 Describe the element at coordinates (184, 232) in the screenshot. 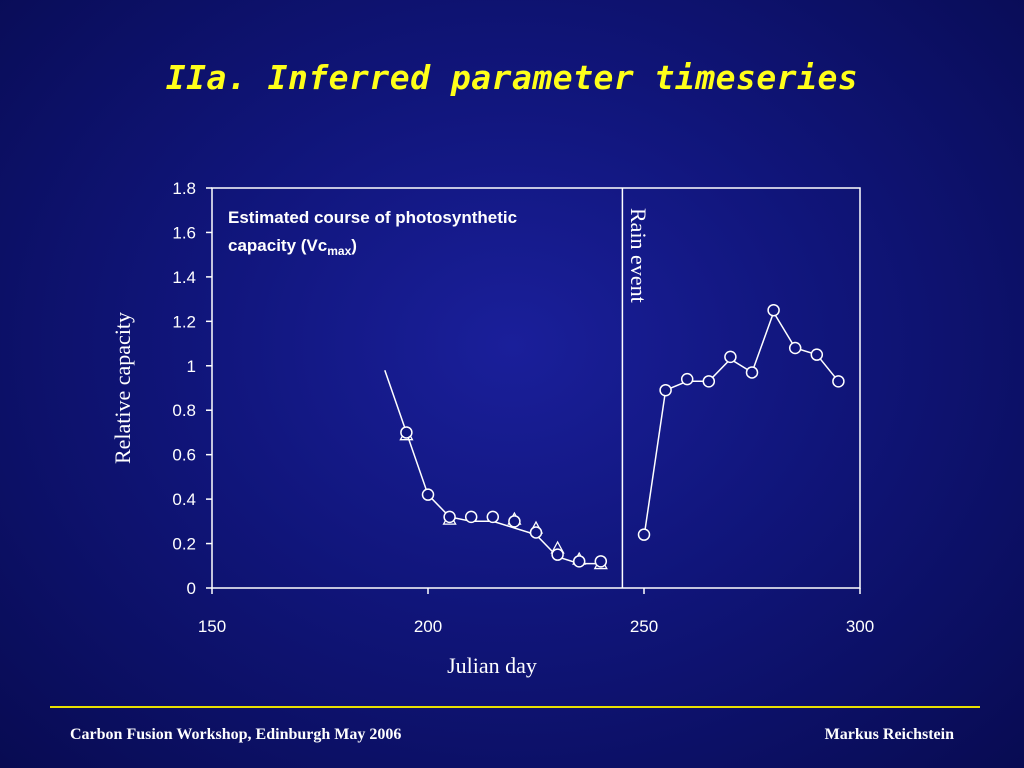

I see `y-tick-label: 1.6` at that location.